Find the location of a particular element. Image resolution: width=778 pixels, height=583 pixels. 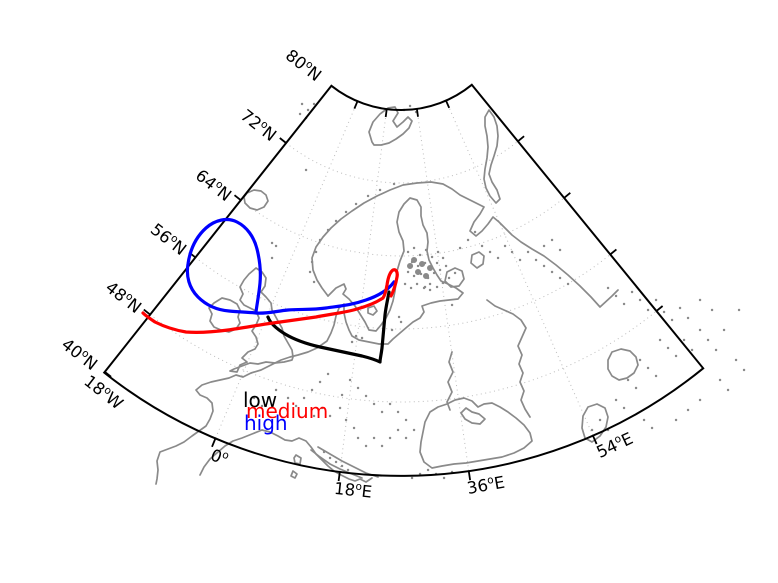

parallel-48n is located at coordinates (403, 356).